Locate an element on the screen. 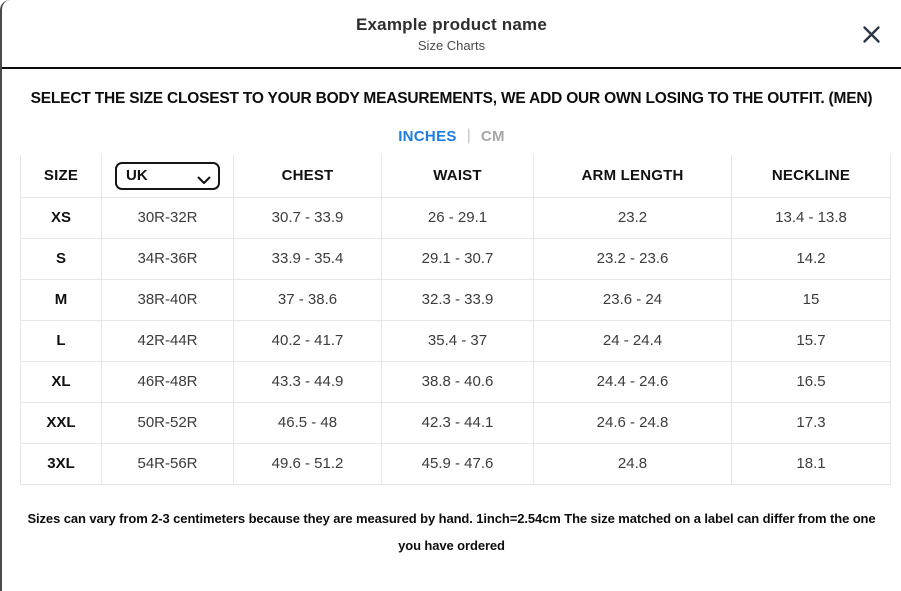 The width and height of the screenshot is (901, 591). waist-value: 42.3 - 44.1 is located at coordinates (457, 422).